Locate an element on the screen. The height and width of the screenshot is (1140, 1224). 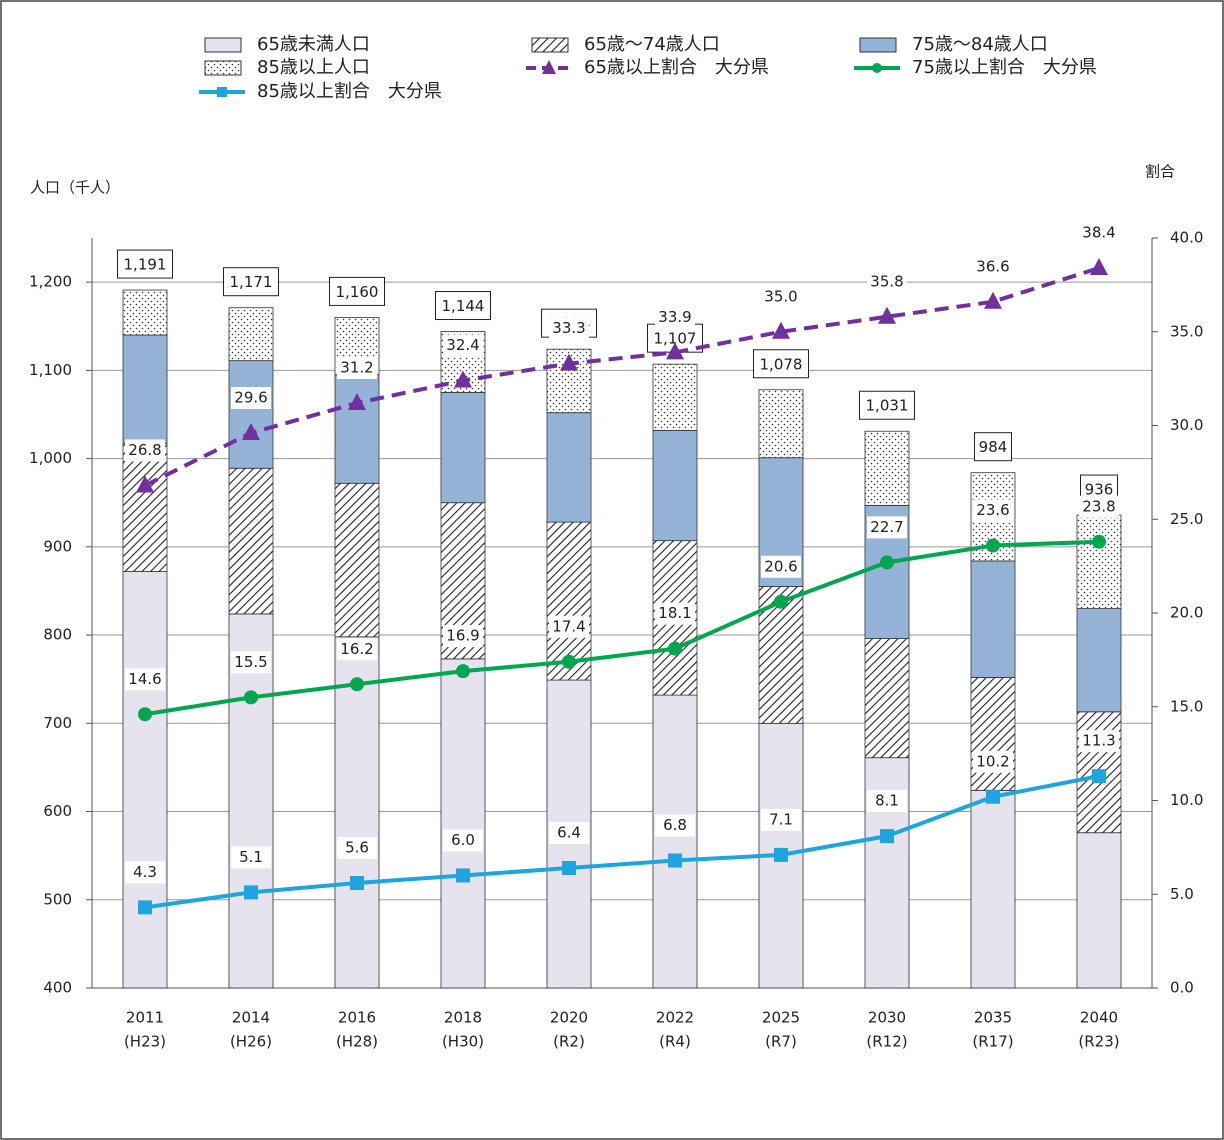
total-label: 1,171 is located at coordinates (251, 282).